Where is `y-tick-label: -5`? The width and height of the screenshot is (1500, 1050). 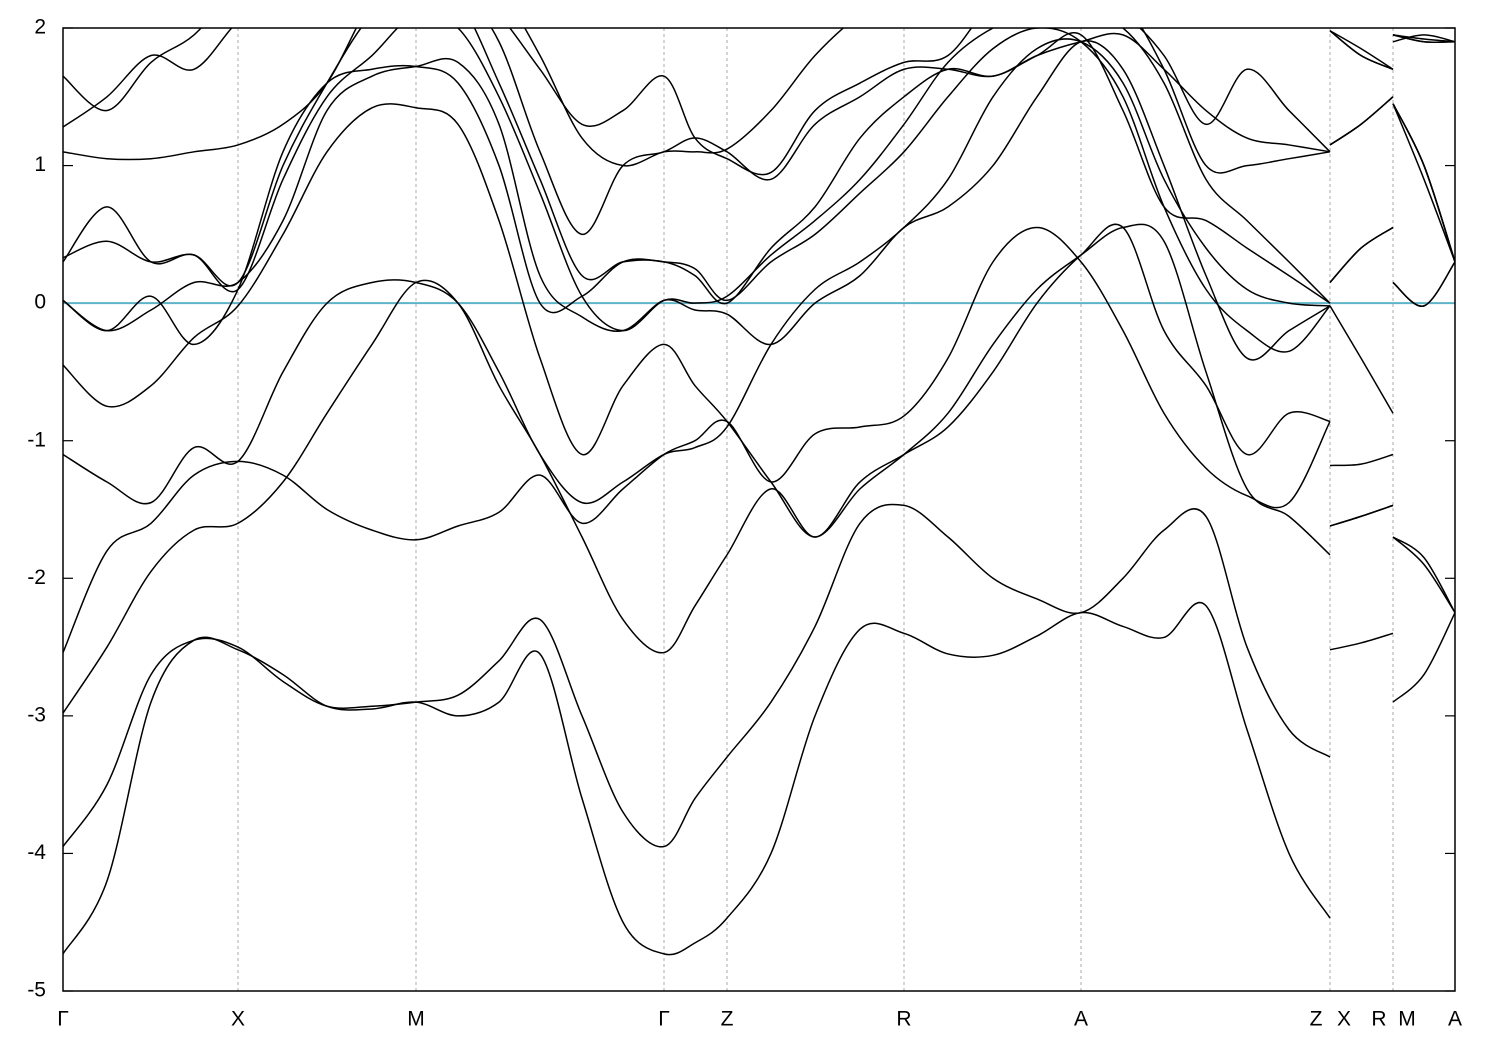
y-tick-label: -5 is located at coordinates (36, 990).